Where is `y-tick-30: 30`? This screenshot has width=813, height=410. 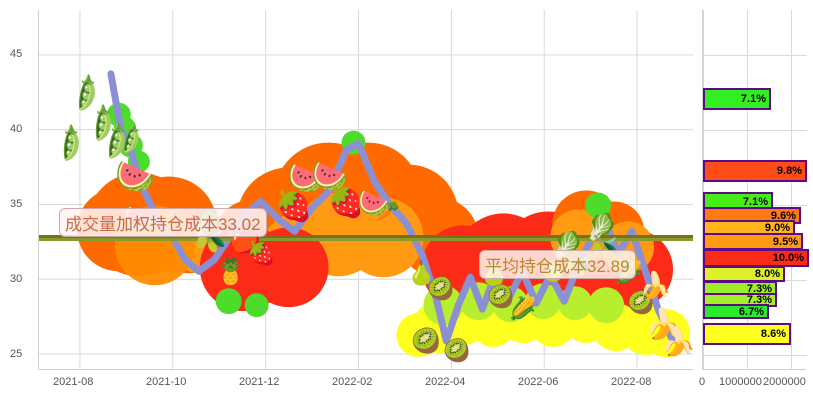 y-tick-30: 30 is located at coordinates (16, 279).